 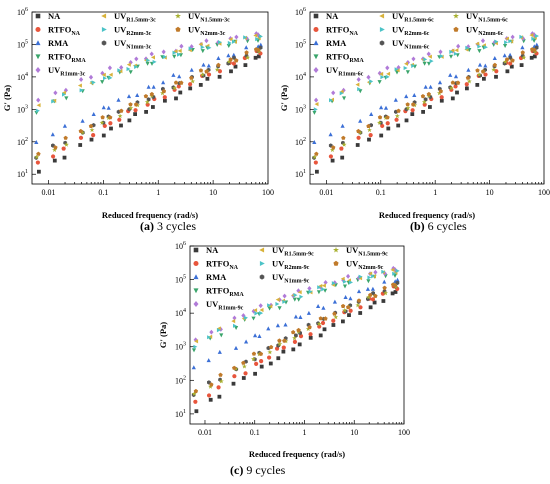 I want to click on legend-label: NA, so click(x=212, y=250).